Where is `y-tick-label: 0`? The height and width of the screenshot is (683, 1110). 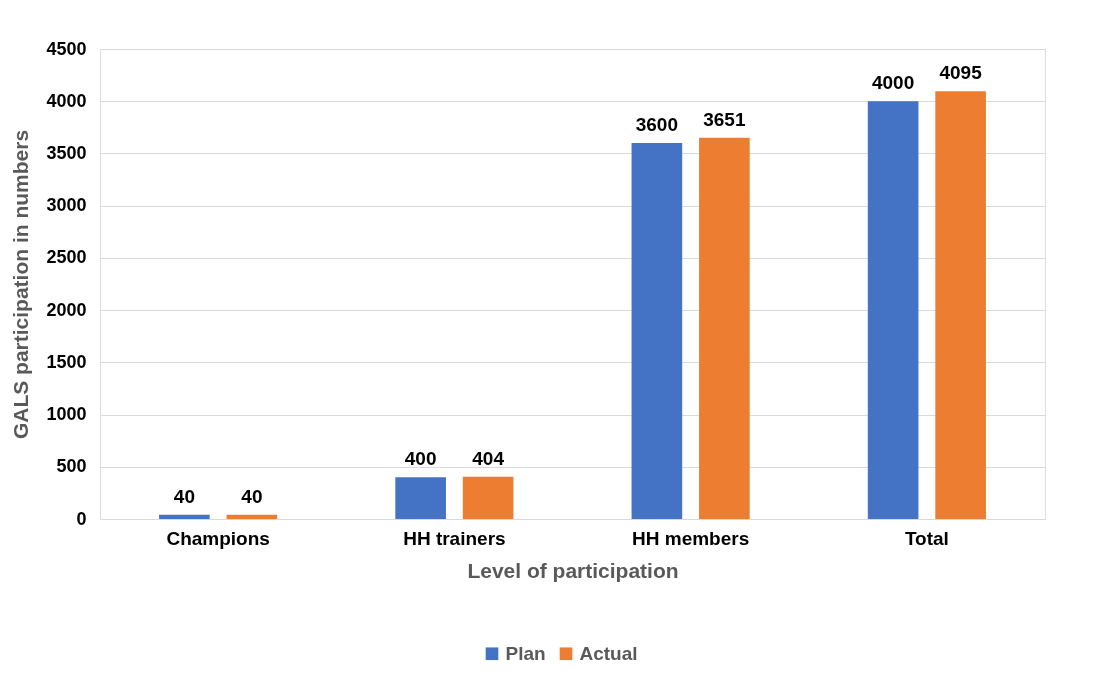
y-tick-label: 0 is located at coordinates (81, 518).